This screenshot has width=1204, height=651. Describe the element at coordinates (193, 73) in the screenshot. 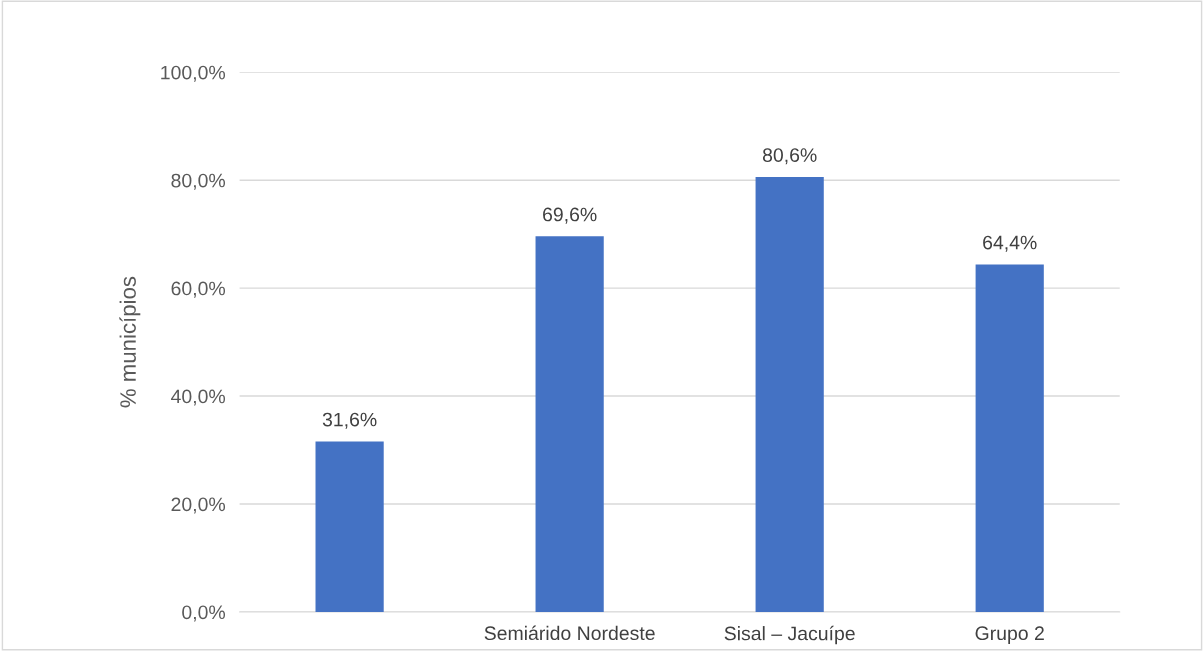

I see `y-tick-label: 100,0%` at that location.